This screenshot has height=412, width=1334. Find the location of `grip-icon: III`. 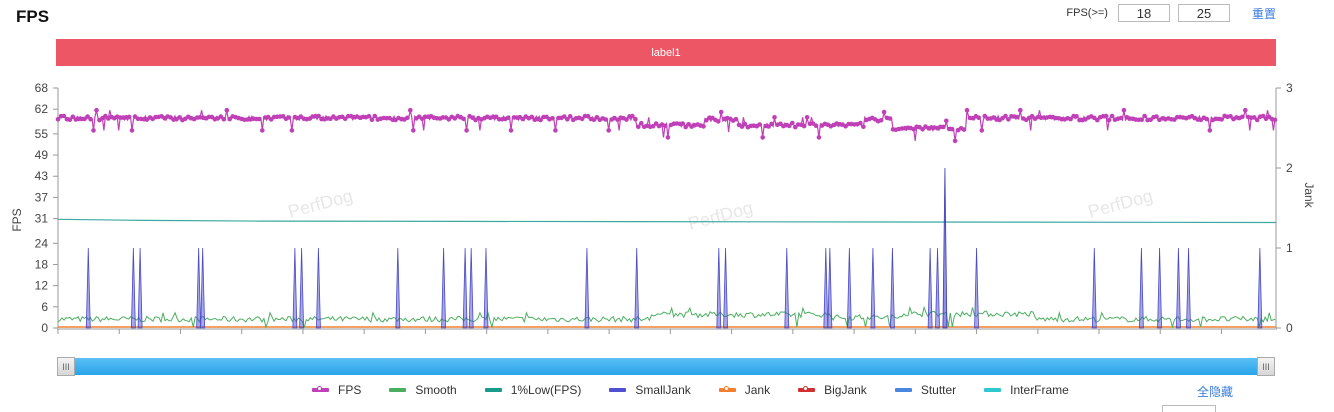

grip-icon: III is located at coordinates (66, 366).